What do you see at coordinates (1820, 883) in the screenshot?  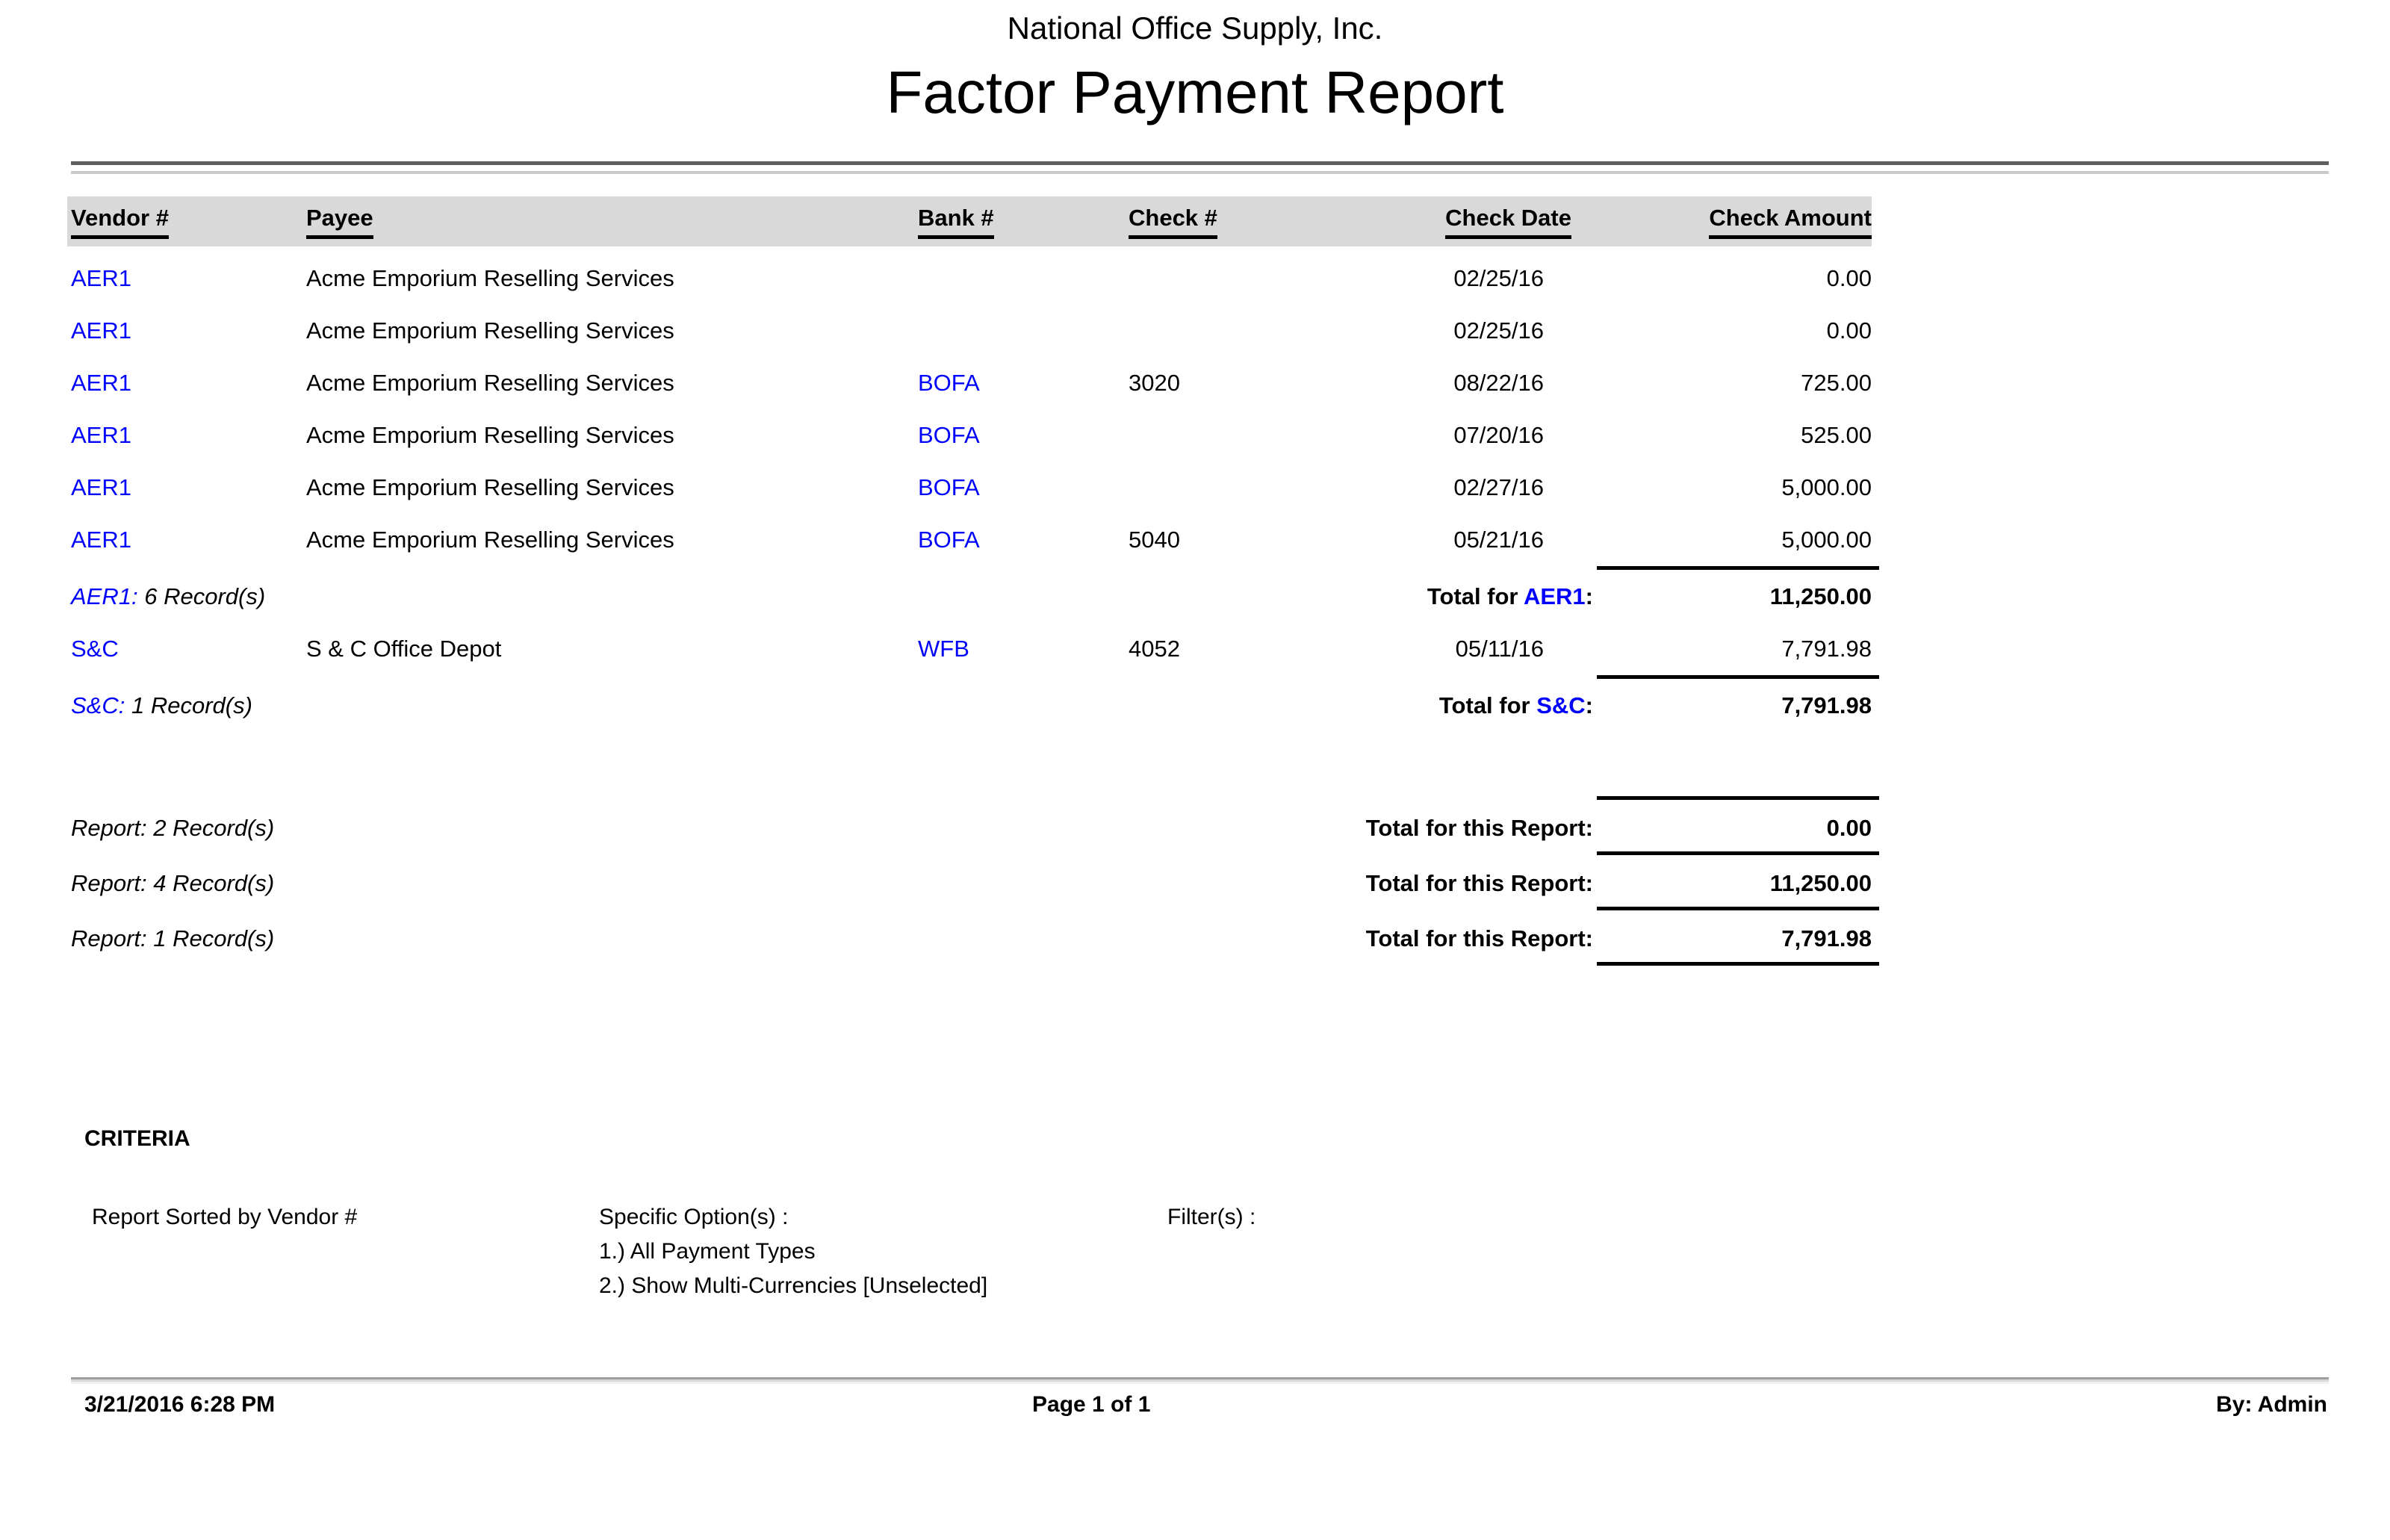 I see `report-total-amount: 11,250.00` at bounding box center [1820, 883].